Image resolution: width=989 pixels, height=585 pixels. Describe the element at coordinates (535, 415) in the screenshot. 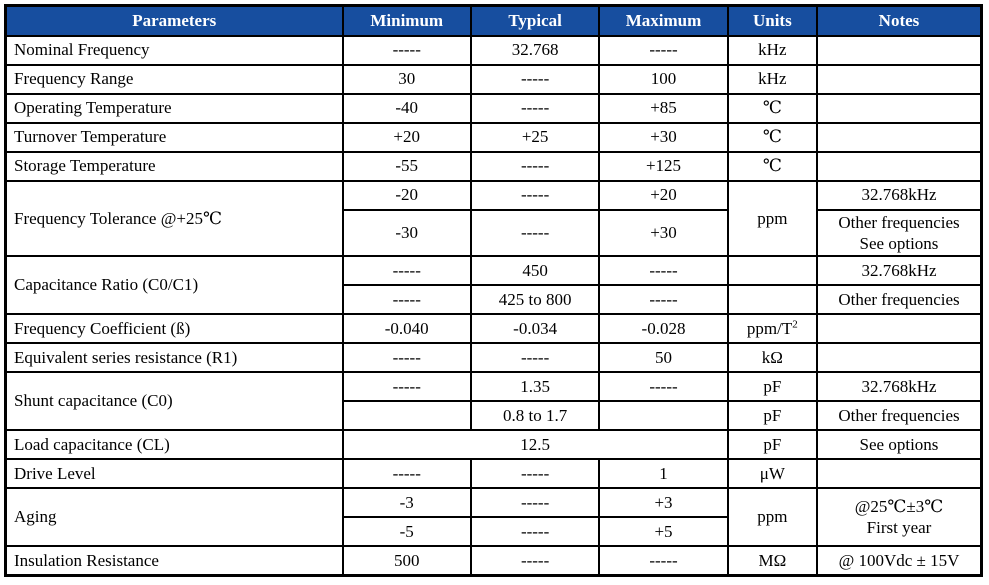

I see `value-cell: 0.8 to 1.7` at that location.